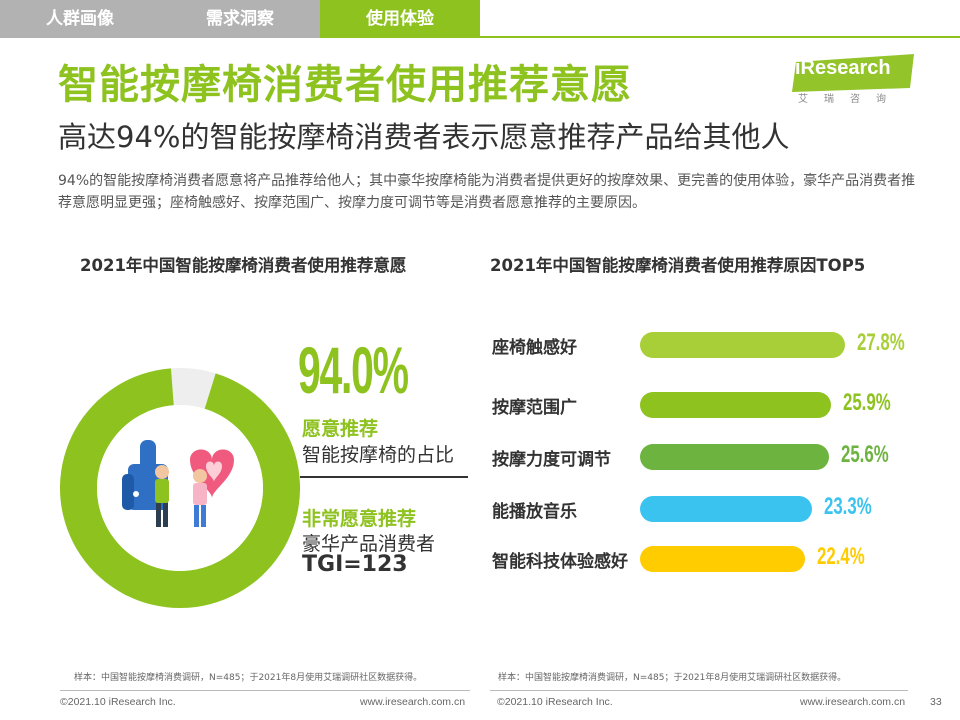 This screenshot has width=960, height=720. Describe the element at coordinates (560, 562) in the screenshot. I see `bar-label-5: 智能科技体验感好` at that location.